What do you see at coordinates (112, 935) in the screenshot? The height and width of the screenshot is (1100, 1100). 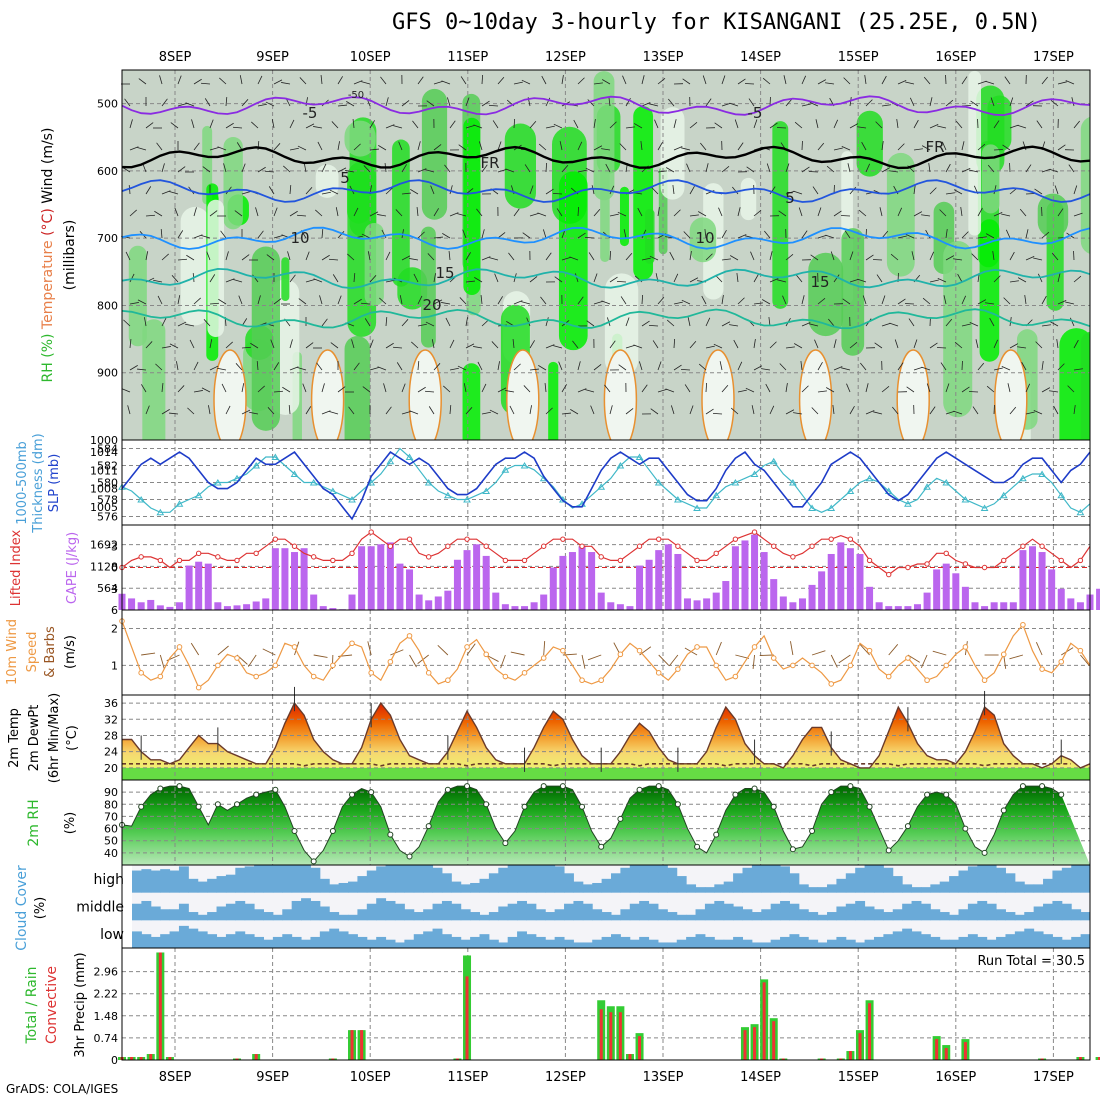 I see `cloud-layer-label: low` at bounding box center [112, 935].